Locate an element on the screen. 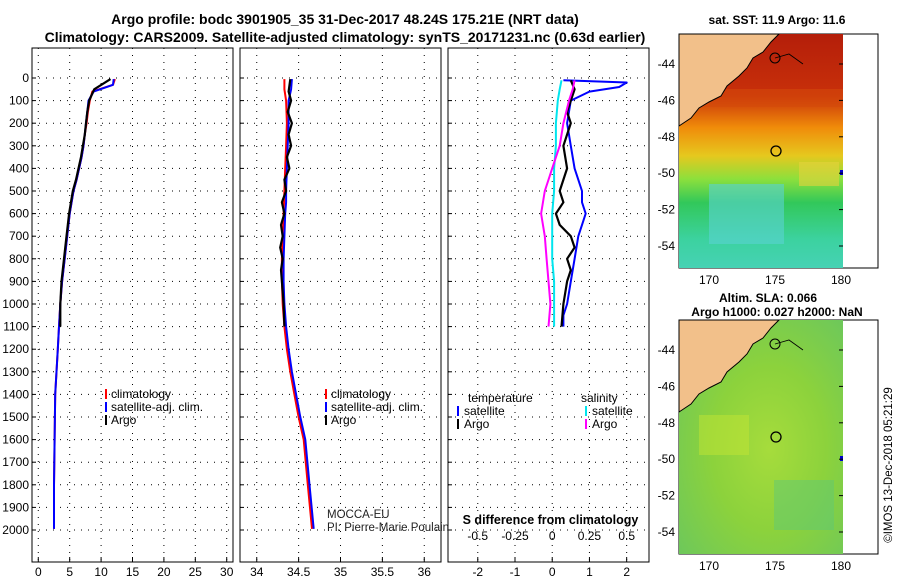 Image resolution: width=900 pixels, height=580 pixels. x-tick-label: -2 is located at coordinates (477, 572).